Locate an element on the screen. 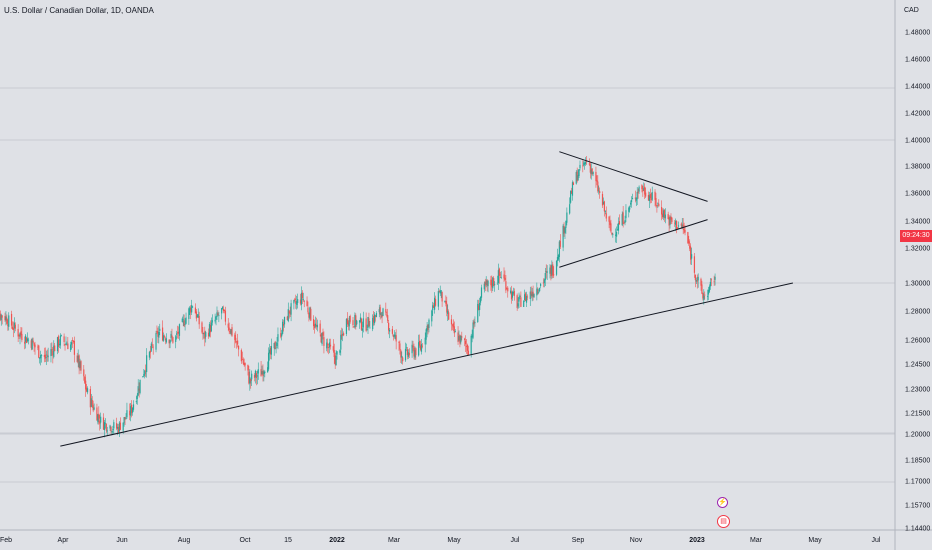  y-tick-label: 1.24500 is located at coordinates (917, 365).